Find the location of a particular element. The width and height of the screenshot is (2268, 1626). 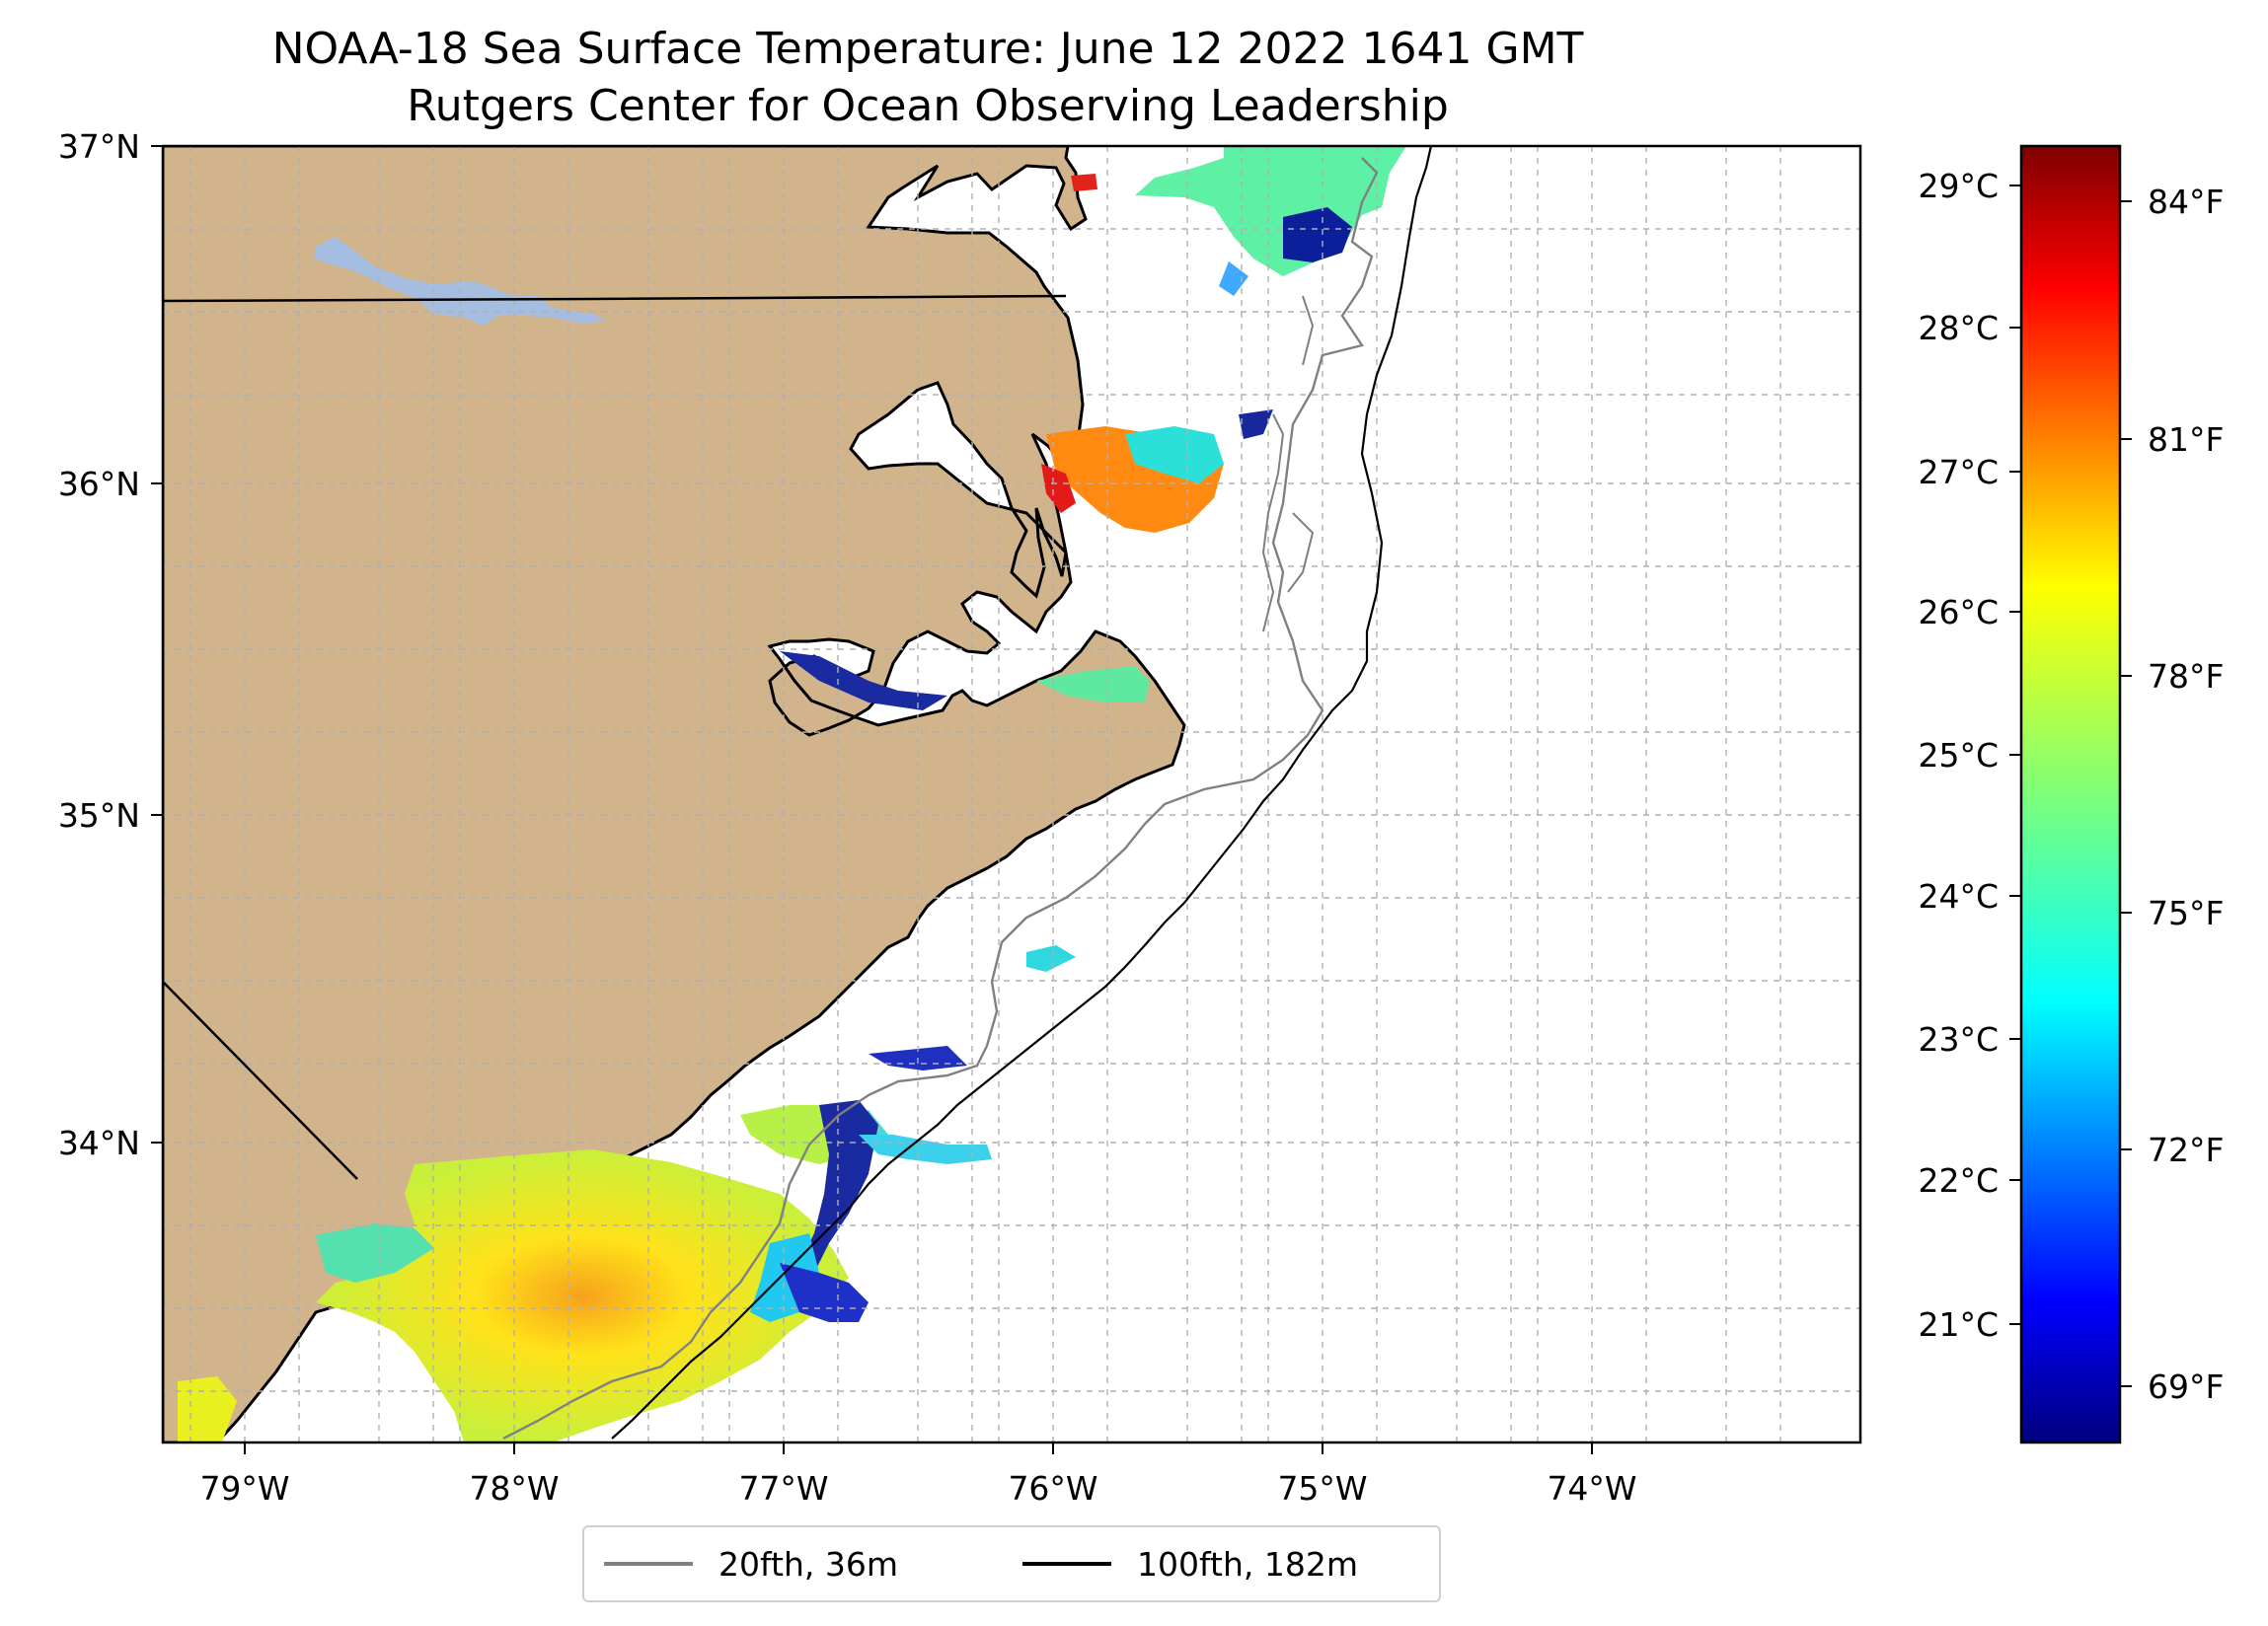

celsius-tick-label: 29°C is located at coordinates (1958, 186).